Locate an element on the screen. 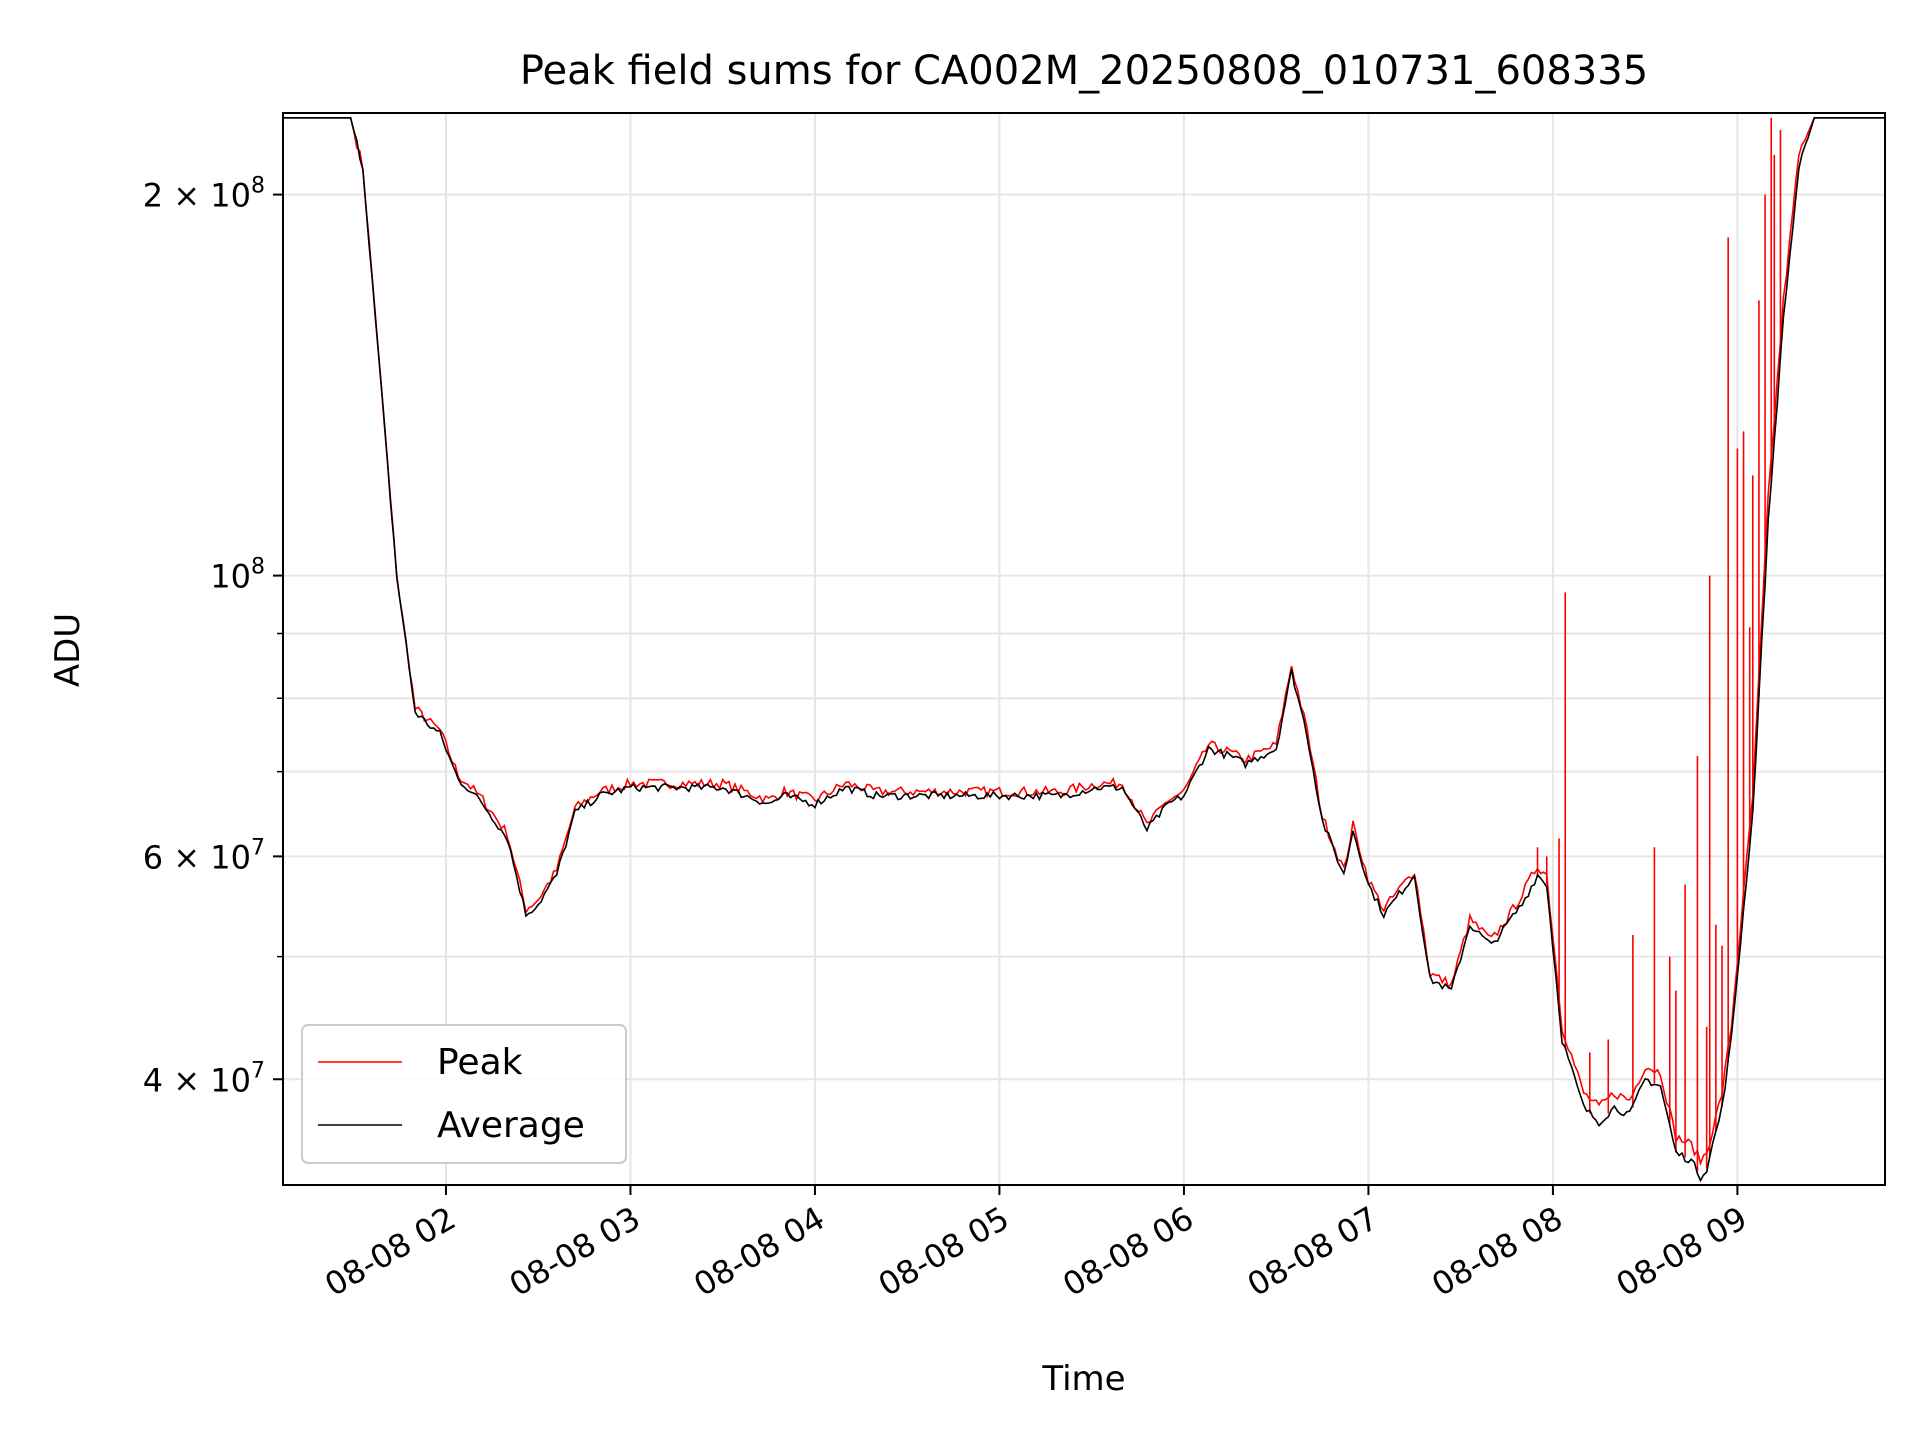  y-tick-label: 108 is located at coordinates (237, 575).